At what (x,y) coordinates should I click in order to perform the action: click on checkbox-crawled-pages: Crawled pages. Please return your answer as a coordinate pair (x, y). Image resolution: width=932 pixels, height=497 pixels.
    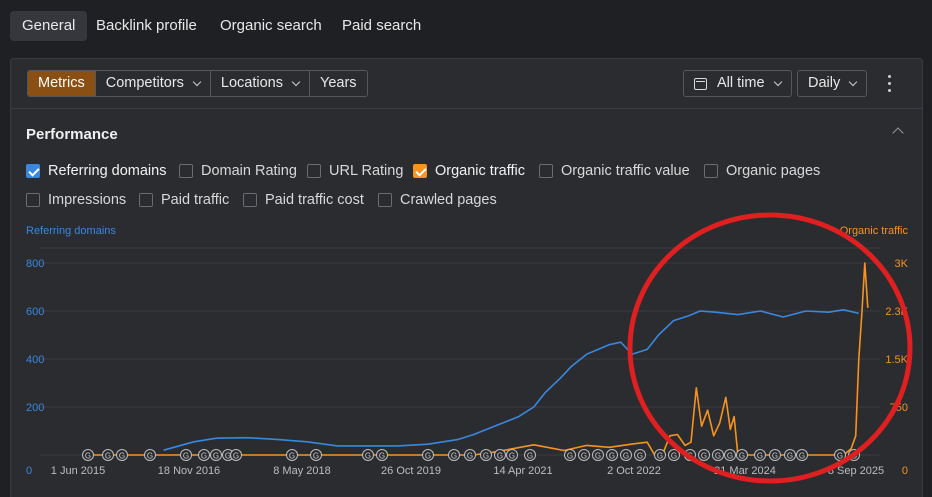
    Looking at the image, I should click on (437, 200).